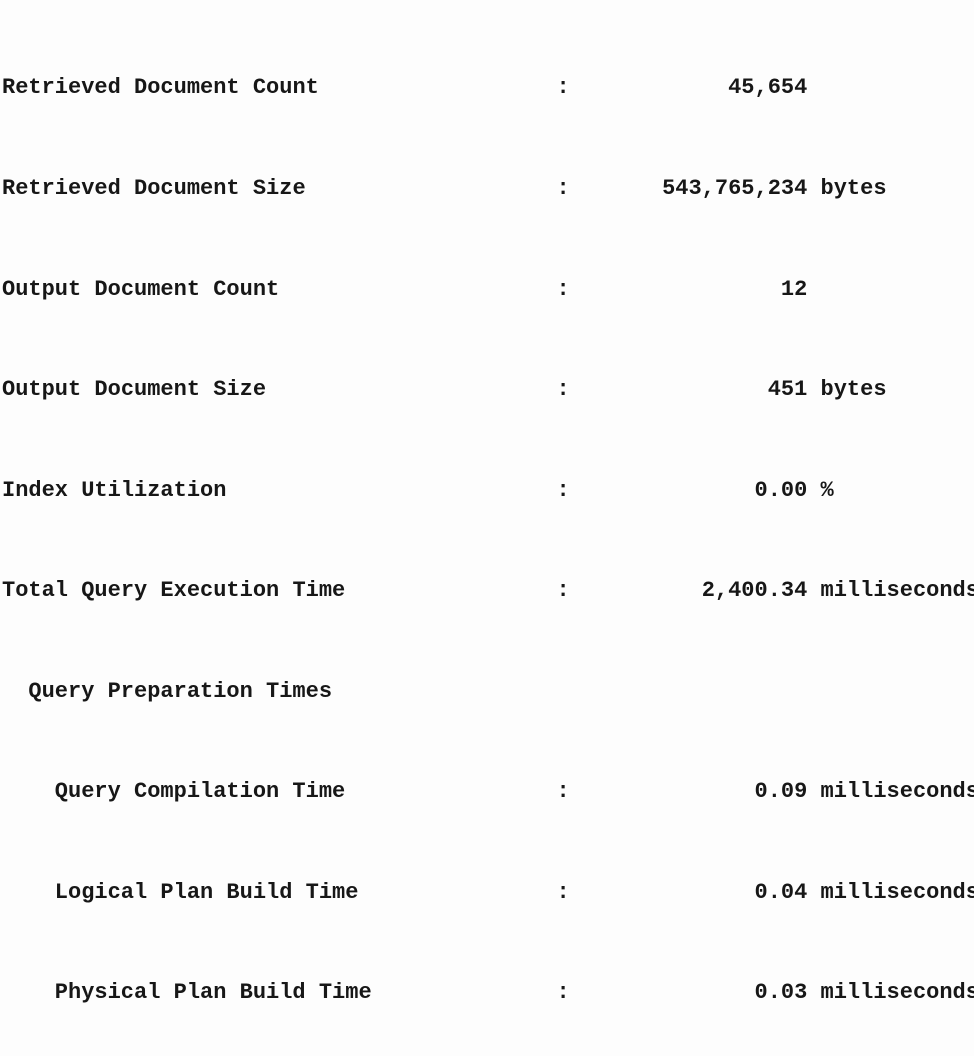 This screenshot has height=1056, width=974. What do you see at coordinates (768, 88) in the screenshot?
I see `metric-value: 45,654` at bounding box center [768, 88].